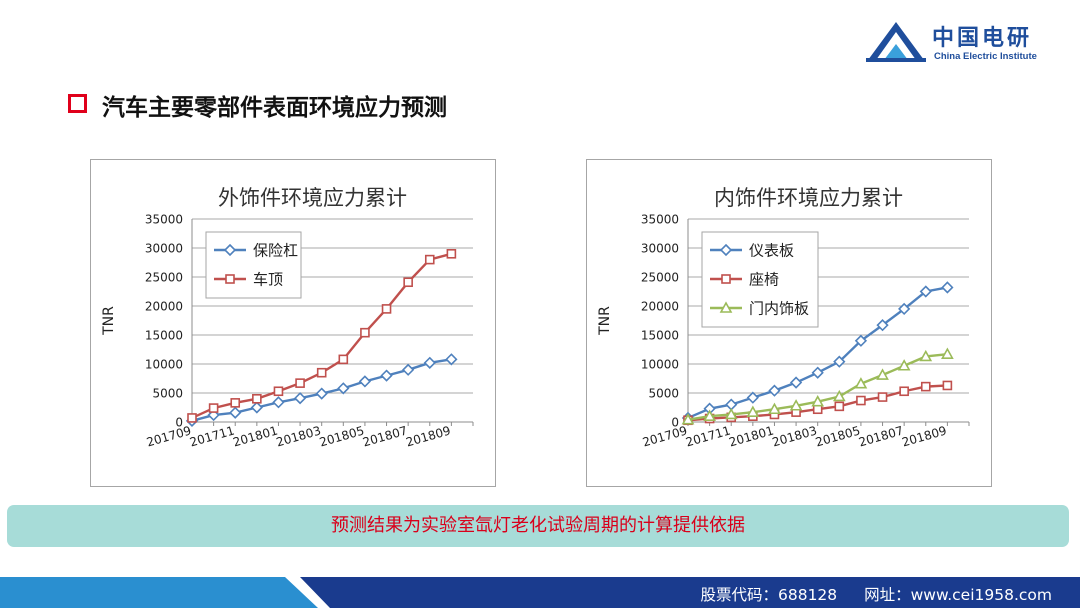  Describe the element at coordinates (708, 436) in the screenshot. I see `x-tick-label: 201711` at that location.